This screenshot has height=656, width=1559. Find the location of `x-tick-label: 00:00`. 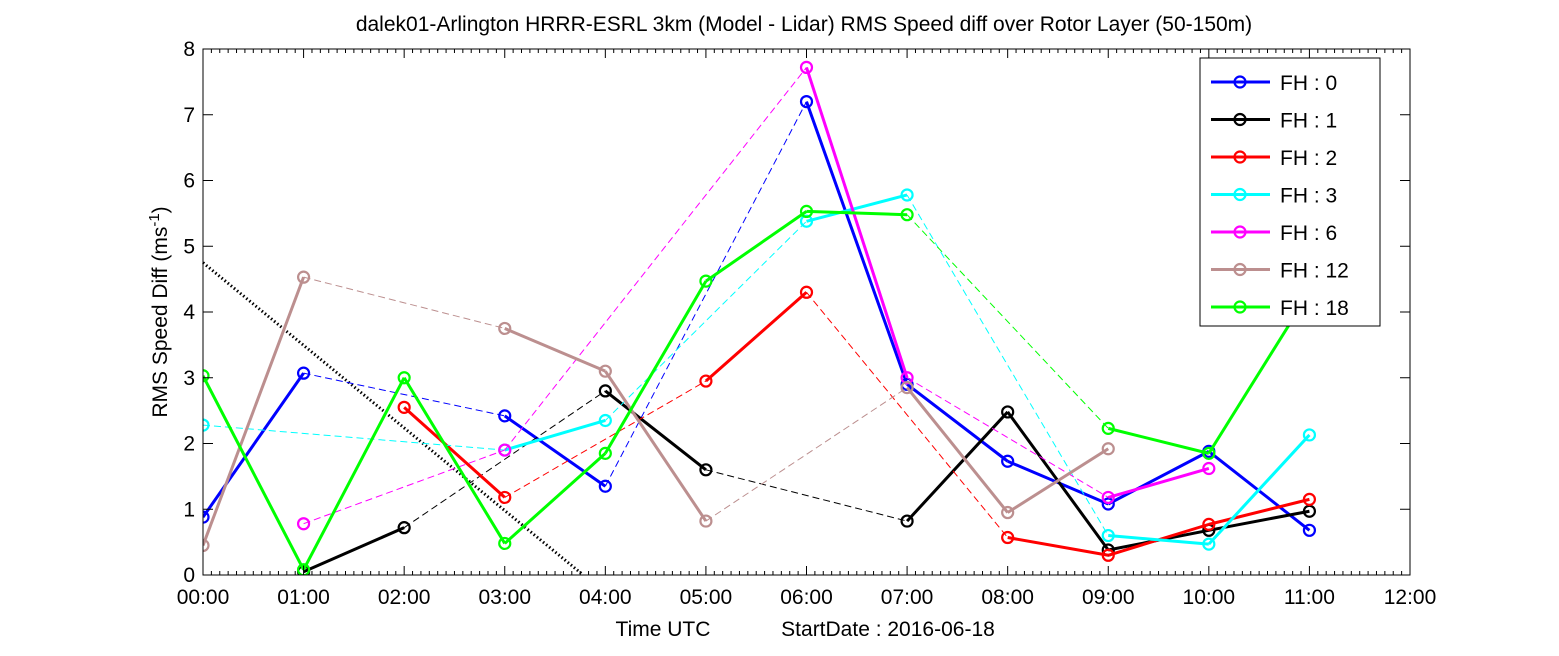

x-tick-label: 00:00 is located at coordinates (203, 597).